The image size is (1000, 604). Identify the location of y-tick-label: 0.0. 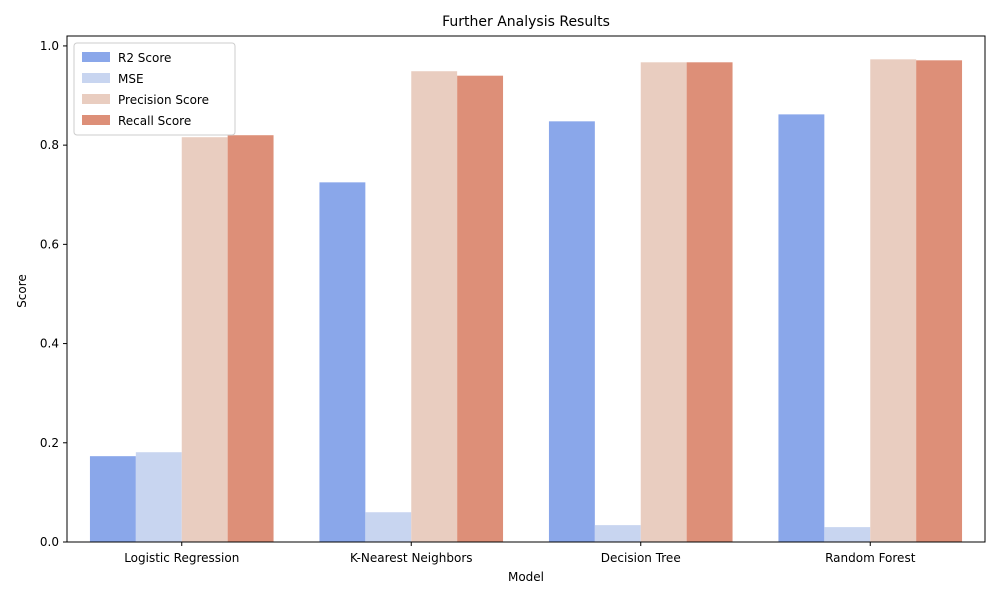
(49, 542).